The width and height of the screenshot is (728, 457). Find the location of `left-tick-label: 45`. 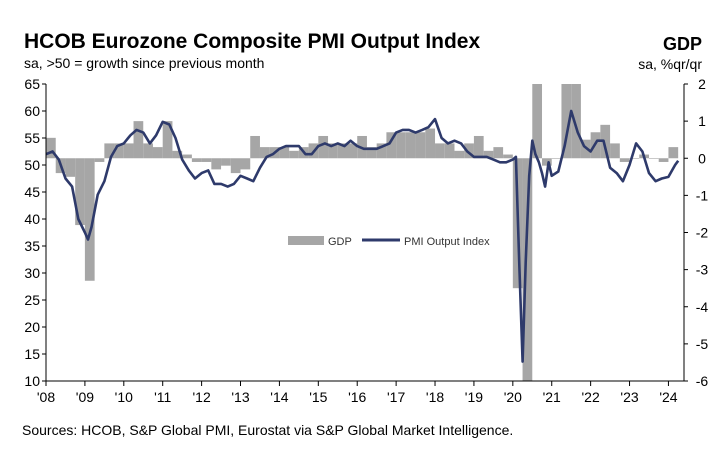

left-tick-label: 45 is located at coordinates (32, 192).